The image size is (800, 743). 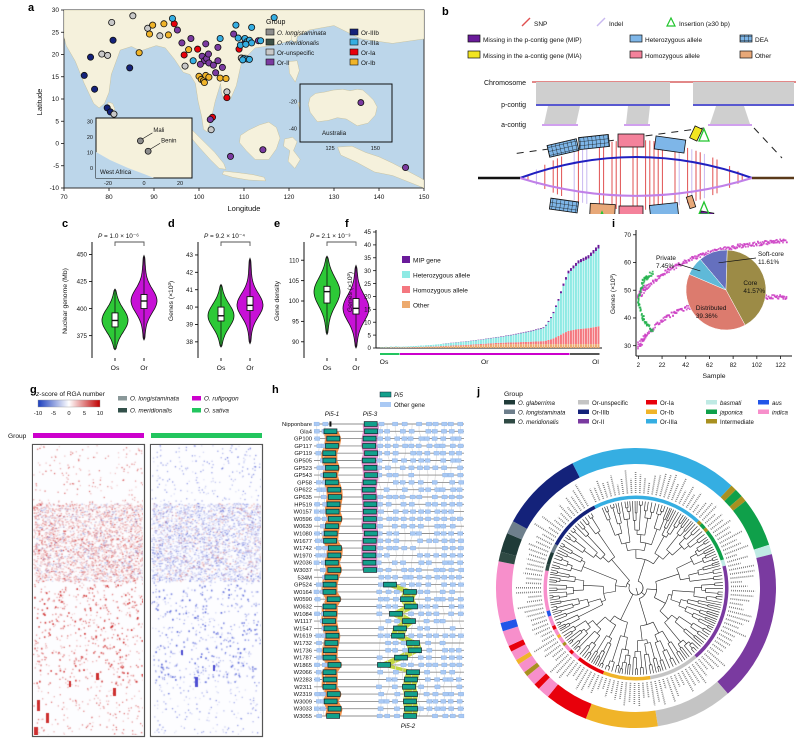 What do you see at coordinates (224, 236) in the screenshot?
I see `p-value: P = 9.2 × 10⁻⁴` at bounding box center [224, 236].